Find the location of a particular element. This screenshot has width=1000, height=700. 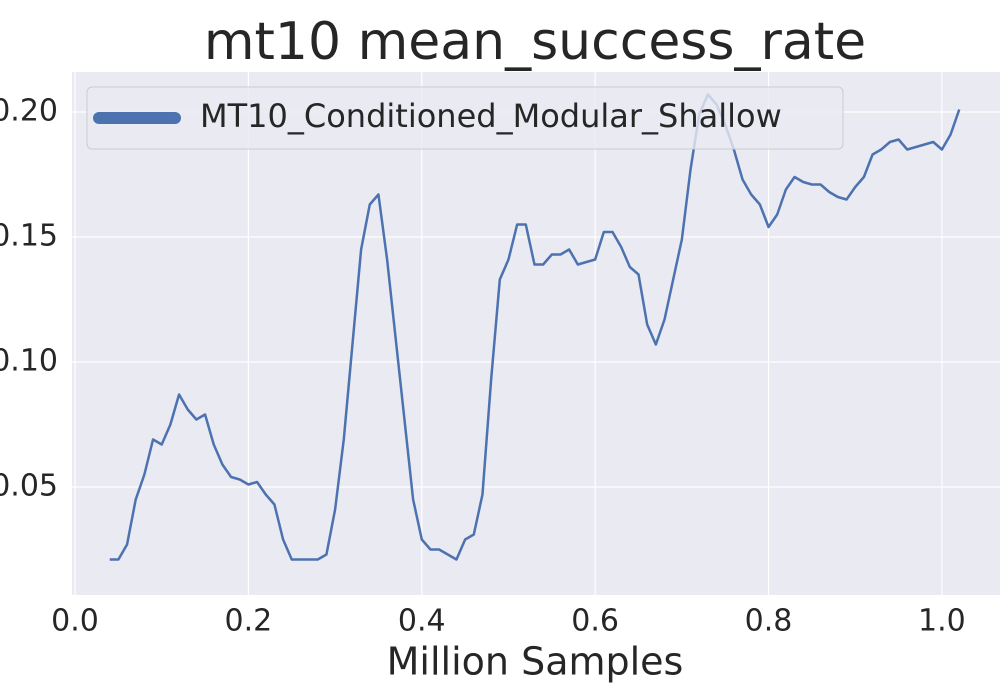

y-tick-label: 0.05 is located at coordinates (29, 486).